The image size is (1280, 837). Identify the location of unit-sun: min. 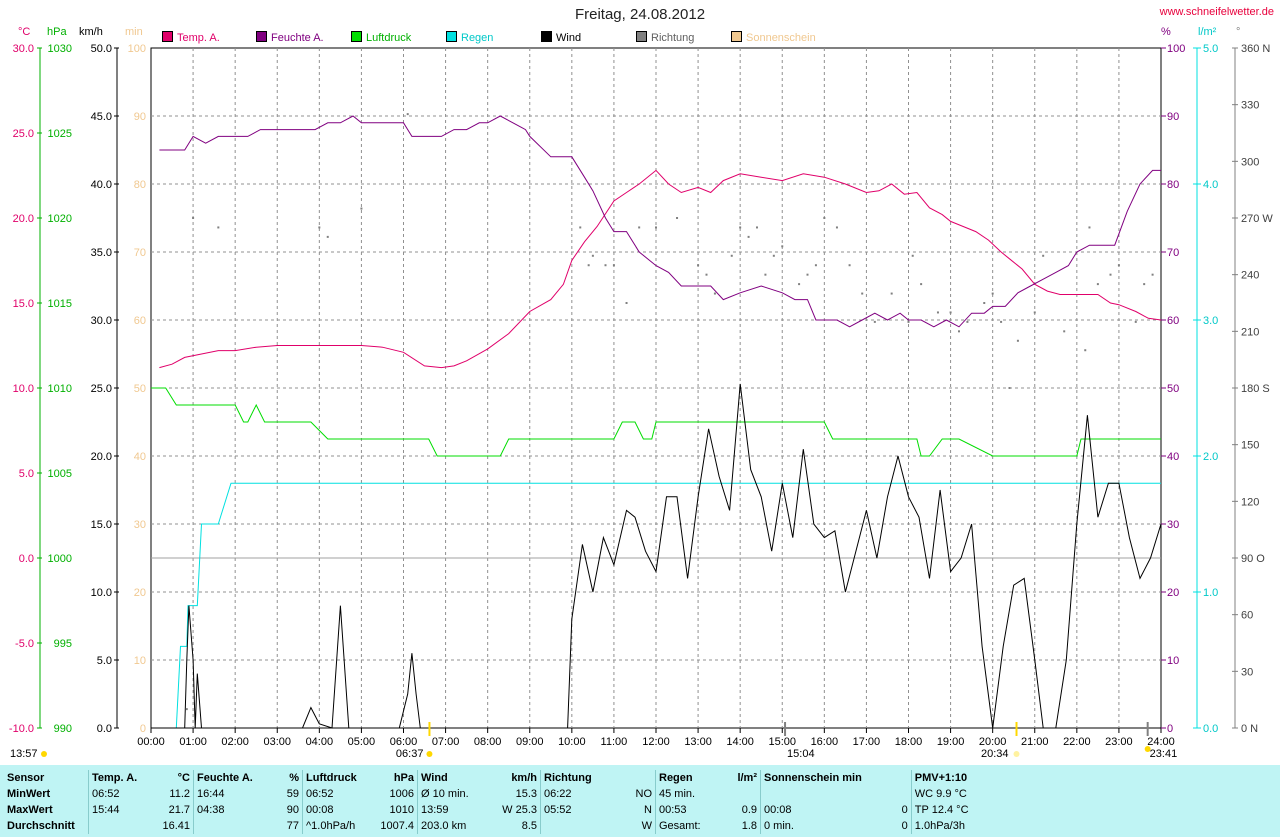
(134, 32).